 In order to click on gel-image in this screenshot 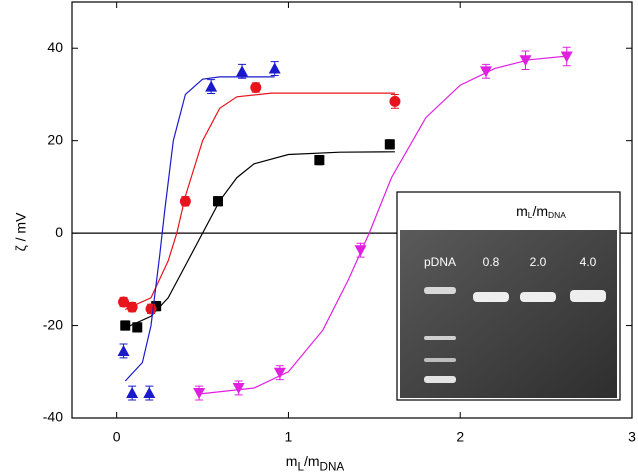, I will do `click(508, 314)`.